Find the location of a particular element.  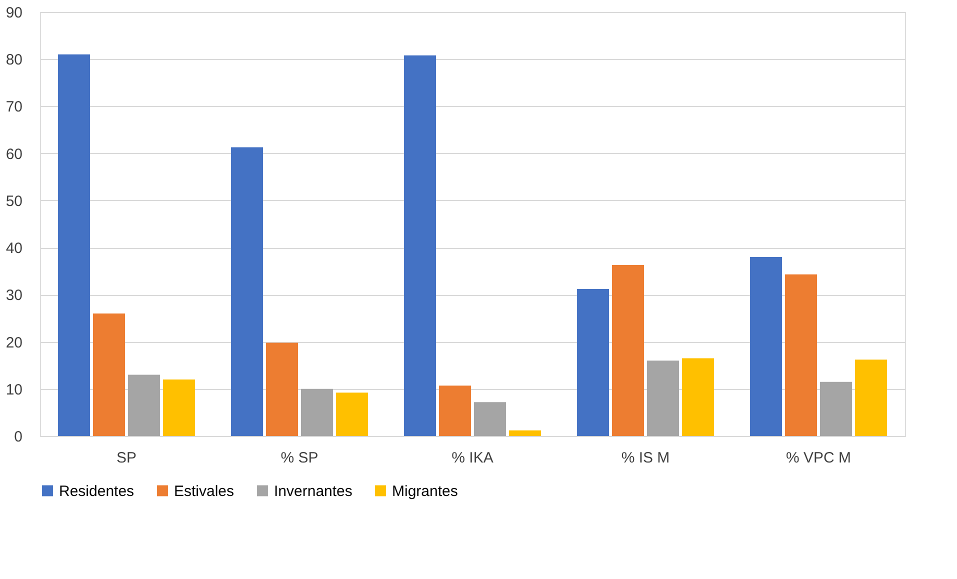

y-tick-label: 80 is located at coordinates (14, 60).